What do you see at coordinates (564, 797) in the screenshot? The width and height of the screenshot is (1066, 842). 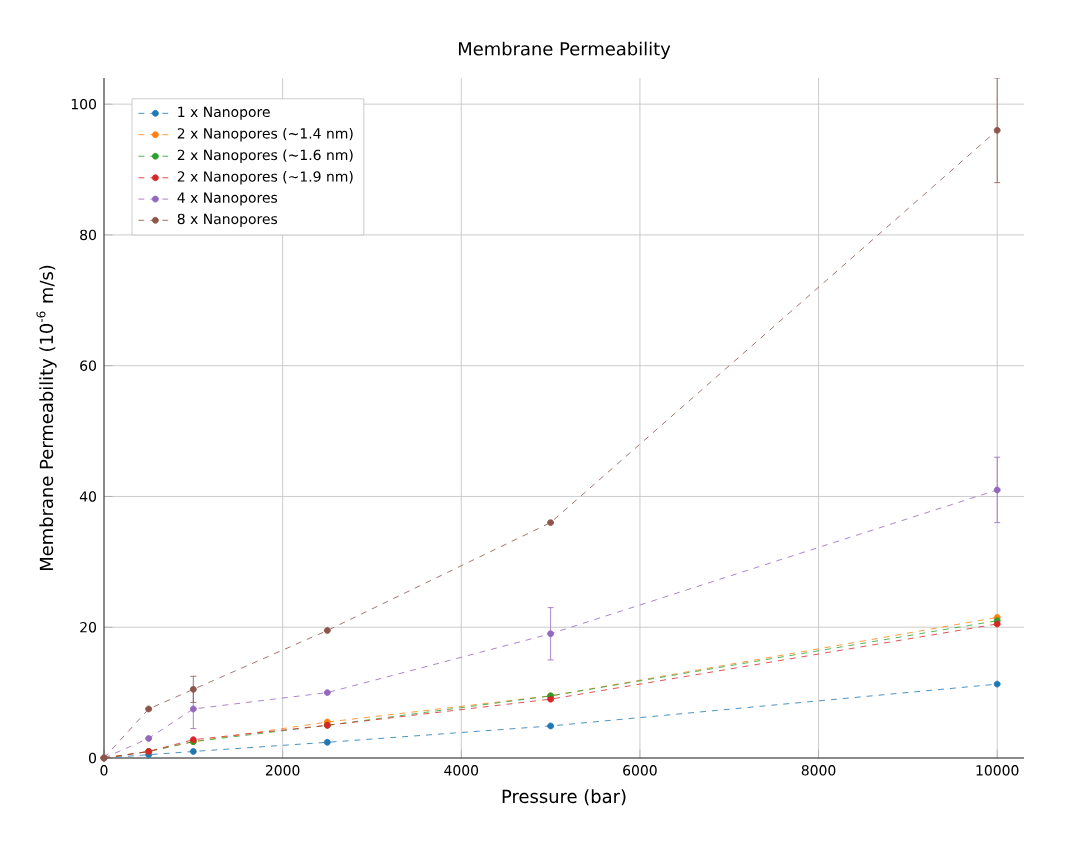 I see `x-axis-title: Pressure (bar)` at bounding box center [564, 797].